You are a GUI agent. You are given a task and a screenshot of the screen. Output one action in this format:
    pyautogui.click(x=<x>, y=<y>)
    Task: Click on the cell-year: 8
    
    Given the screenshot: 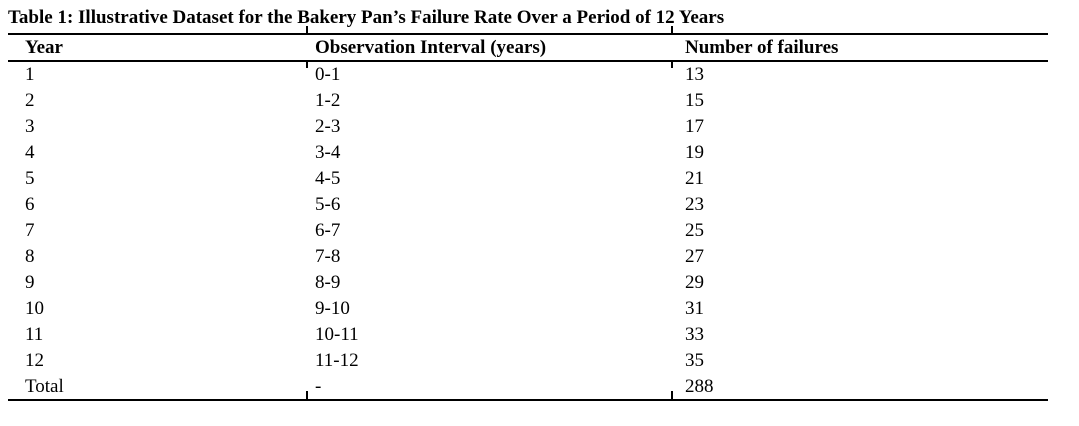 What is the action you would take?
    pyautogui.click(x=30, y=256)
    